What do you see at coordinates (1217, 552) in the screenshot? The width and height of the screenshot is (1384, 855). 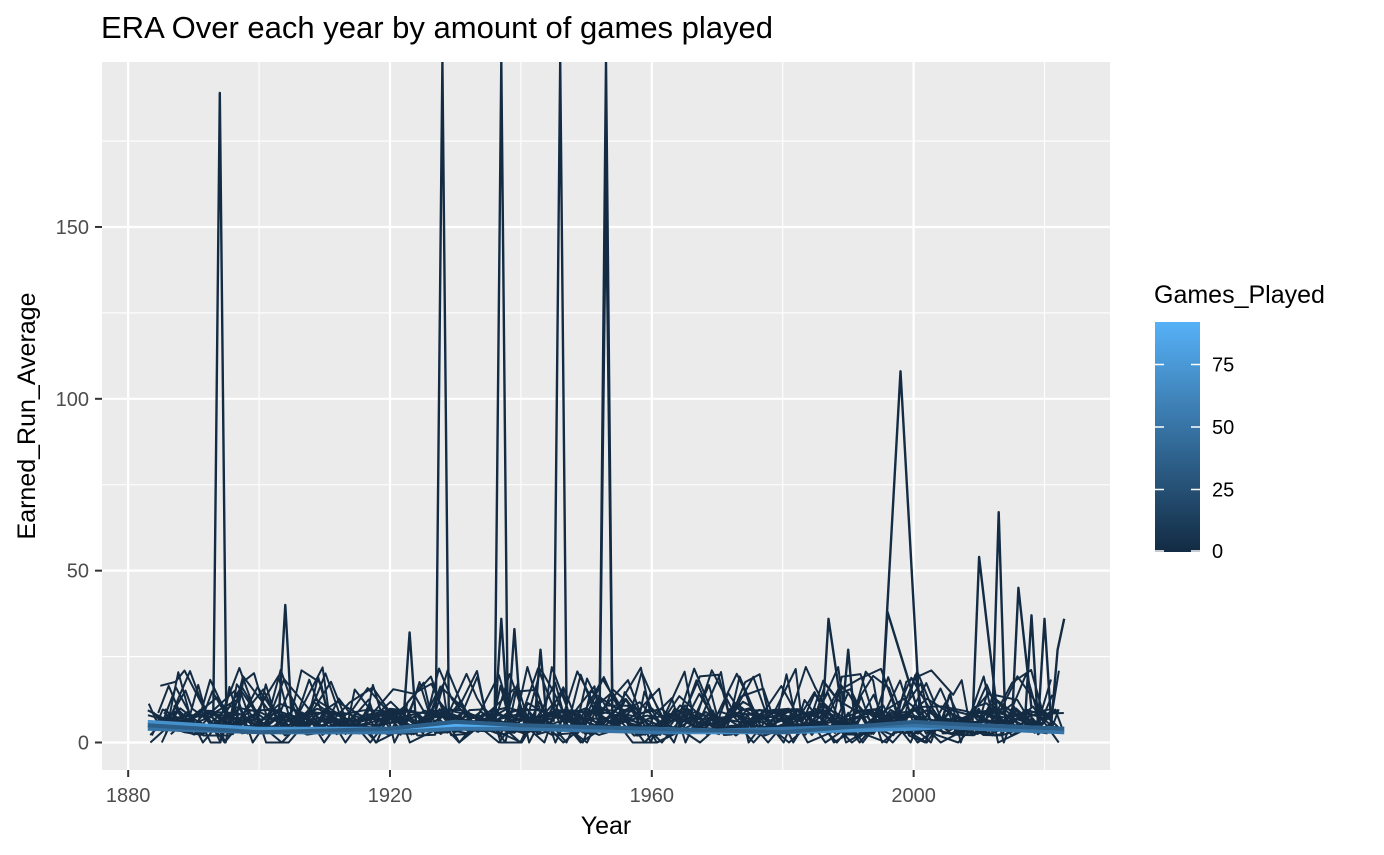 I see `legend-tick-label: 0` at bounding box center [1217, 552].